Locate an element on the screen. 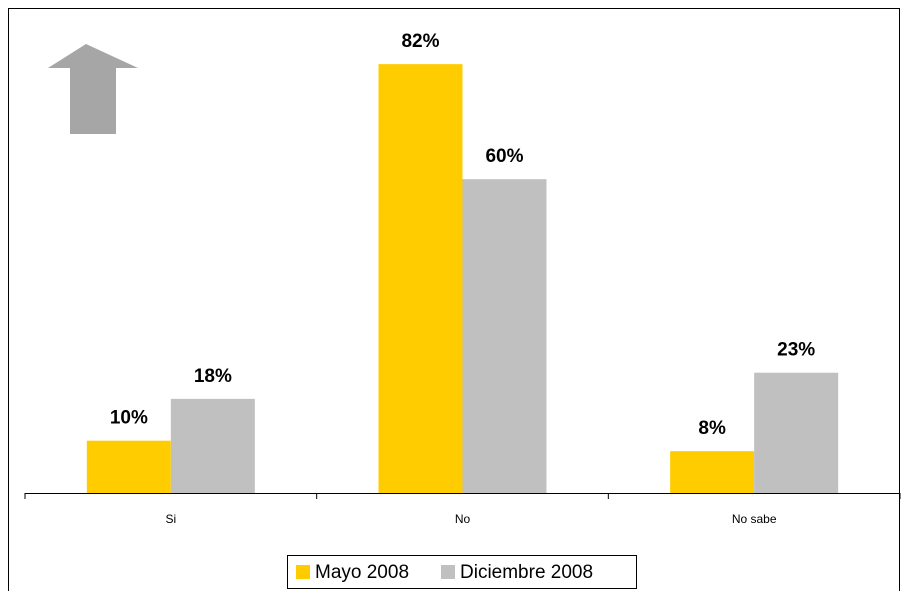 Image resolution: width=909 pixels, height=591 pixels. legend-box is located at coordinates (462, 572).